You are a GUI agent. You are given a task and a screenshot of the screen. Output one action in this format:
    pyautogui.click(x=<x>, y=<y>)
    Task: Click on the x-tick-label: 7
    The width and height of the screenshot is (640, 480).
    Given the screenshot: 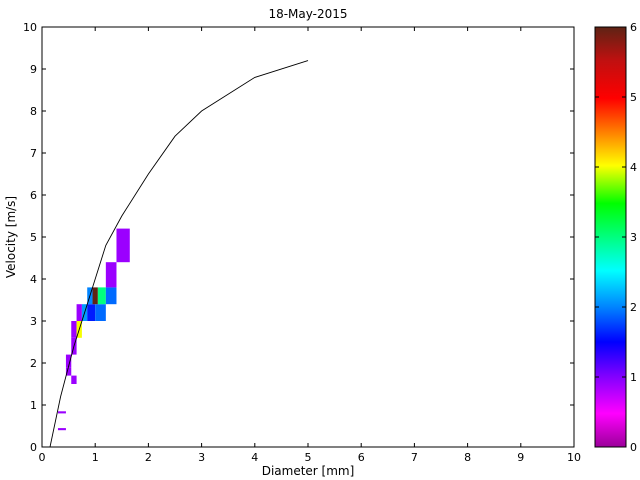 What is the action you would take?
    pyautogui.click(x=414, y=457)
    